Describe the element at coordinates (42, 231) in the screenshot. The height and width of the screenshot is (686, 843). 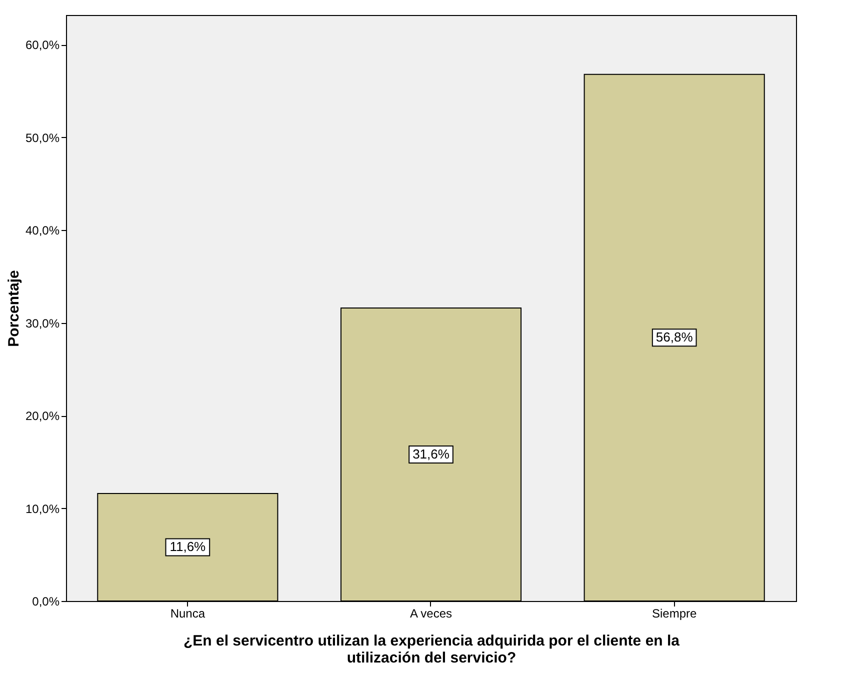
I see `y-tick-label: 40,0%` at that location.